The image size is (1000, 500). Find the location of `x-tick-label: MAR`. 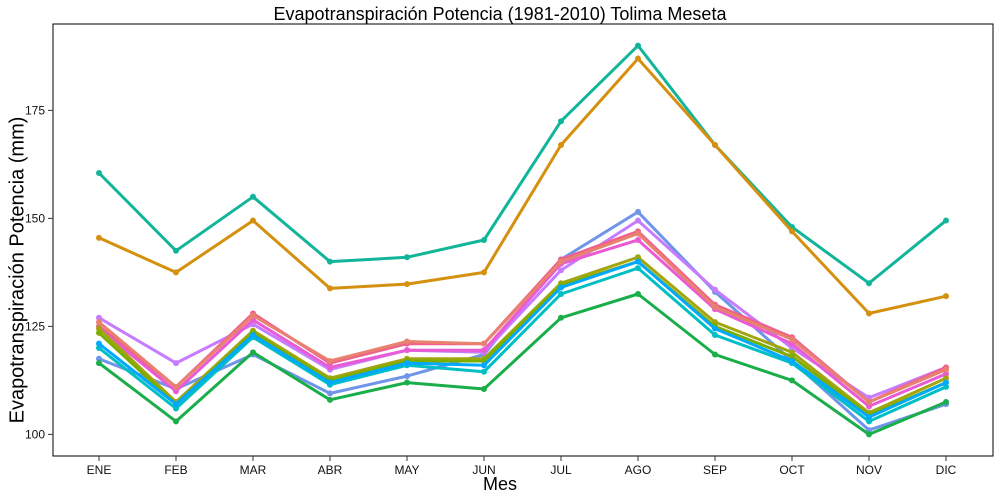

x-tick-label: MAR is located at coordinates (253, 470).